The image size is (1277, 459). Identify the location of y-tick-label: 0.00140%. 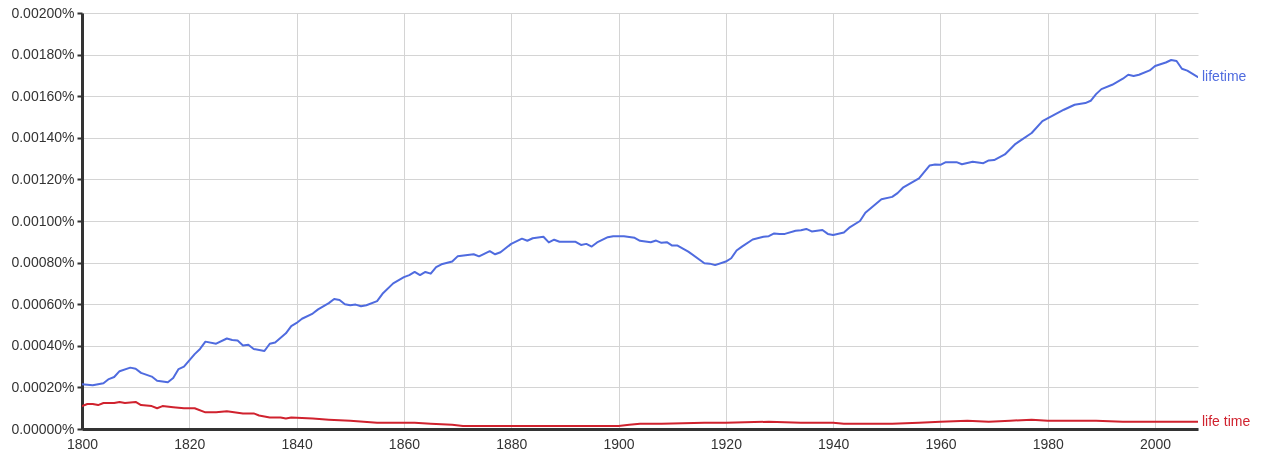
(43, 137).